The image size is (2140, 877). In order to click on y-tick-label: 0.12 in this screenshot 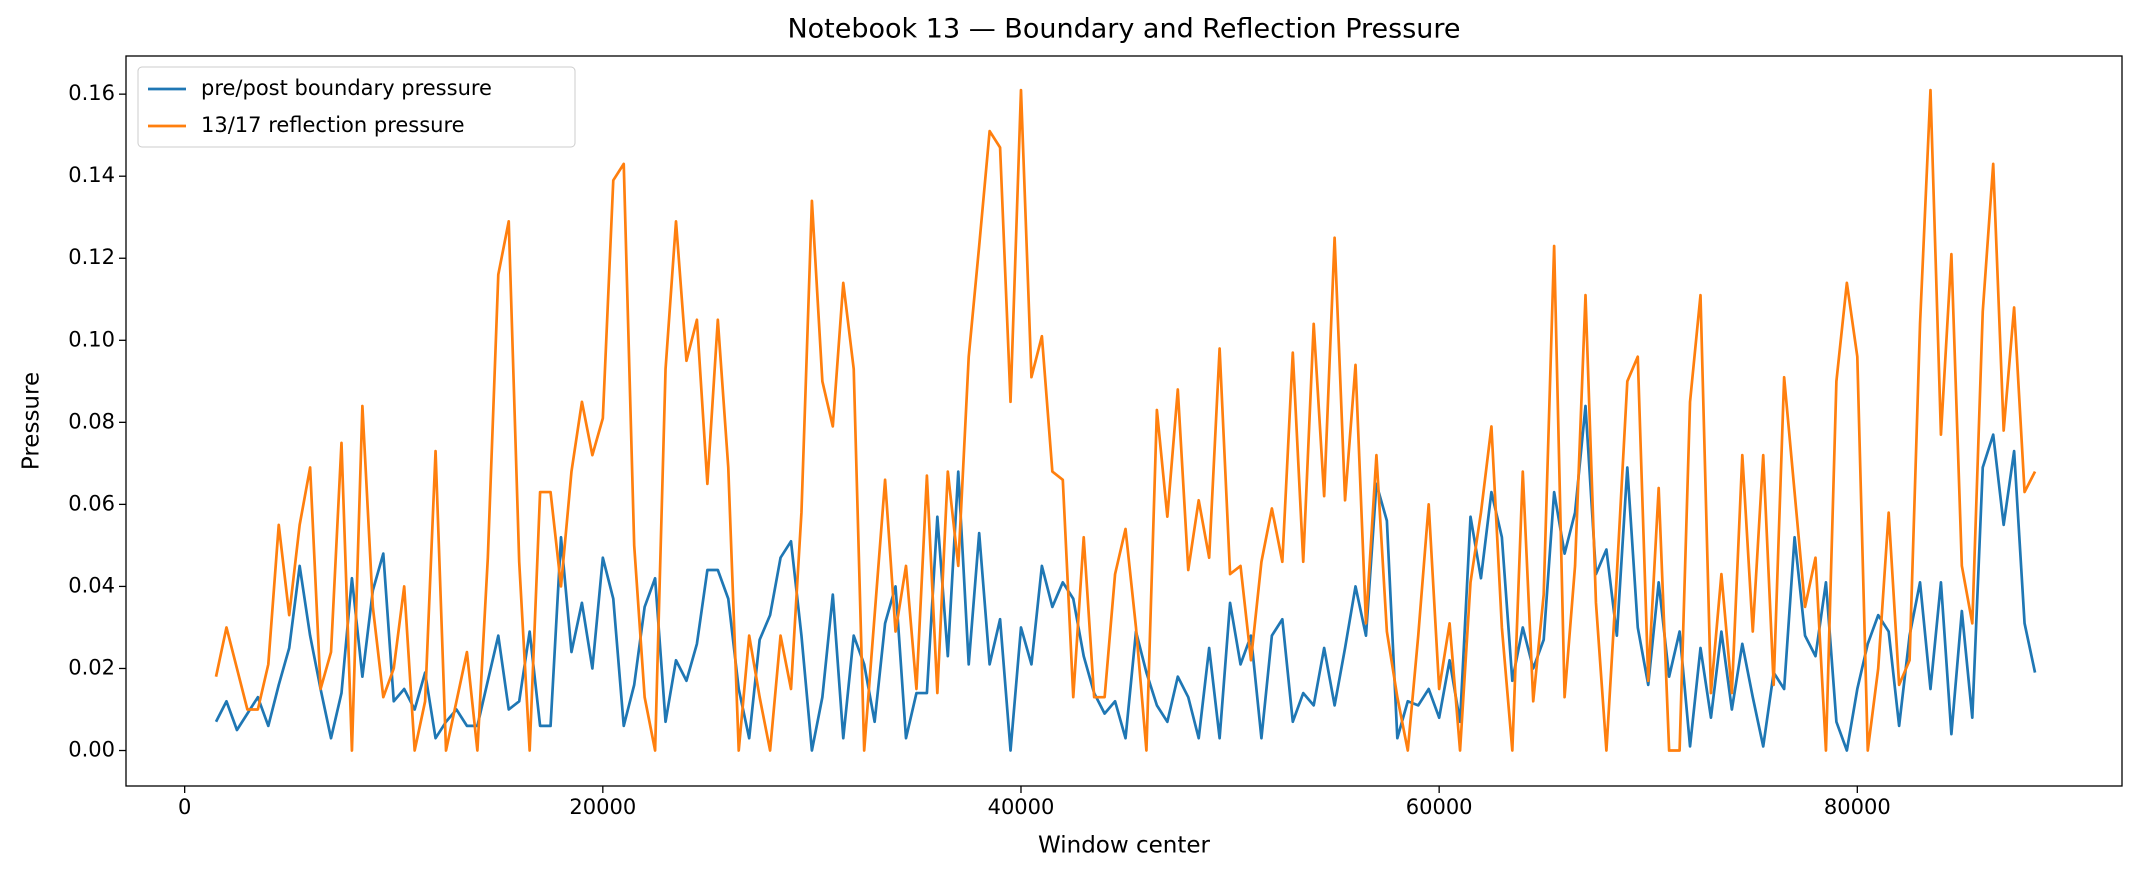, I will do `click(91, 257)`.